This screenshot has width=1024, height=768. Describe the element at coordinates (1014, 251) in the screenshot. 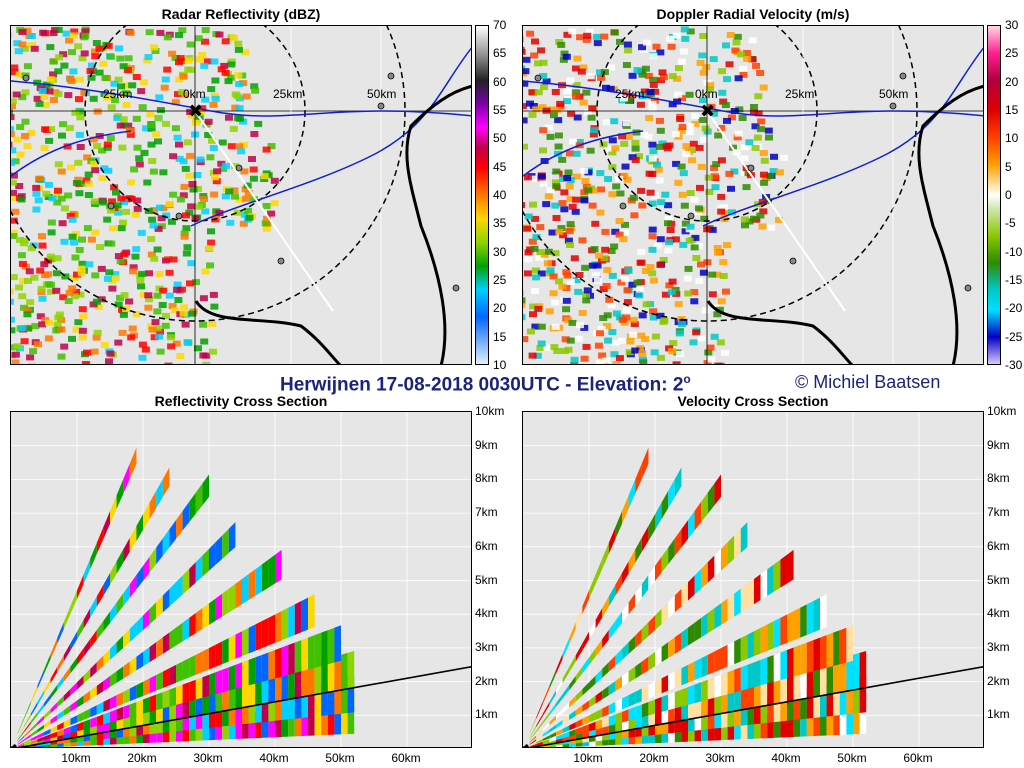

I see `colorbar-tick-label: -10` at that location.